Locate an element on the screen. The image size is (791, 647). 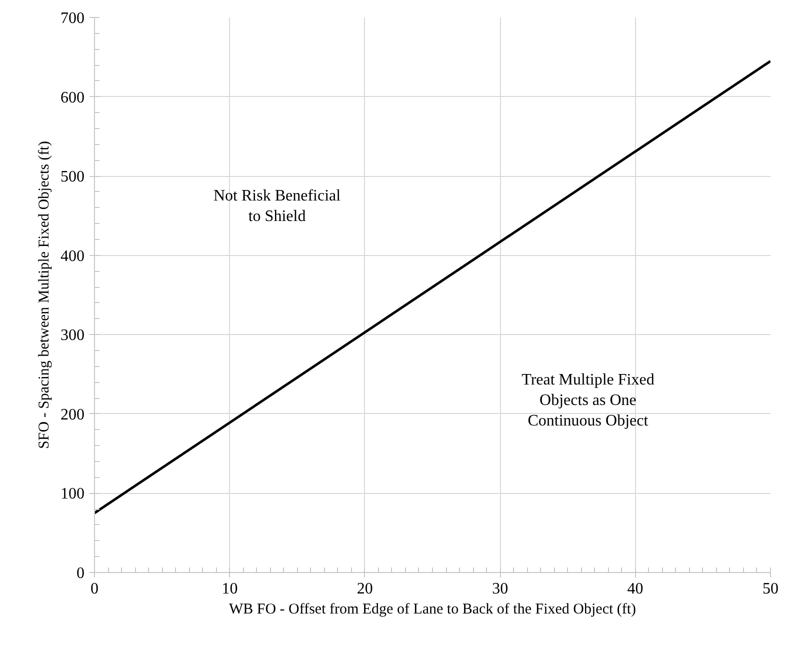
y-tick-label: 200 is located at coordinates (72, 415).